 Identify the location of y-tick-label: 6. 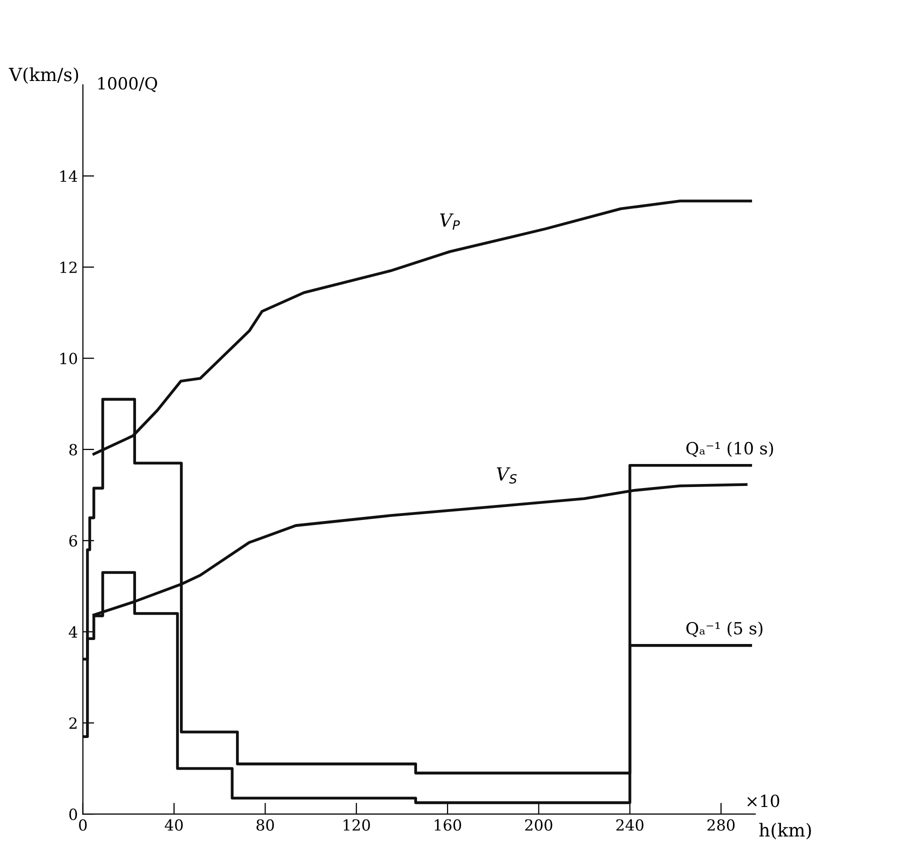
(73, 541).